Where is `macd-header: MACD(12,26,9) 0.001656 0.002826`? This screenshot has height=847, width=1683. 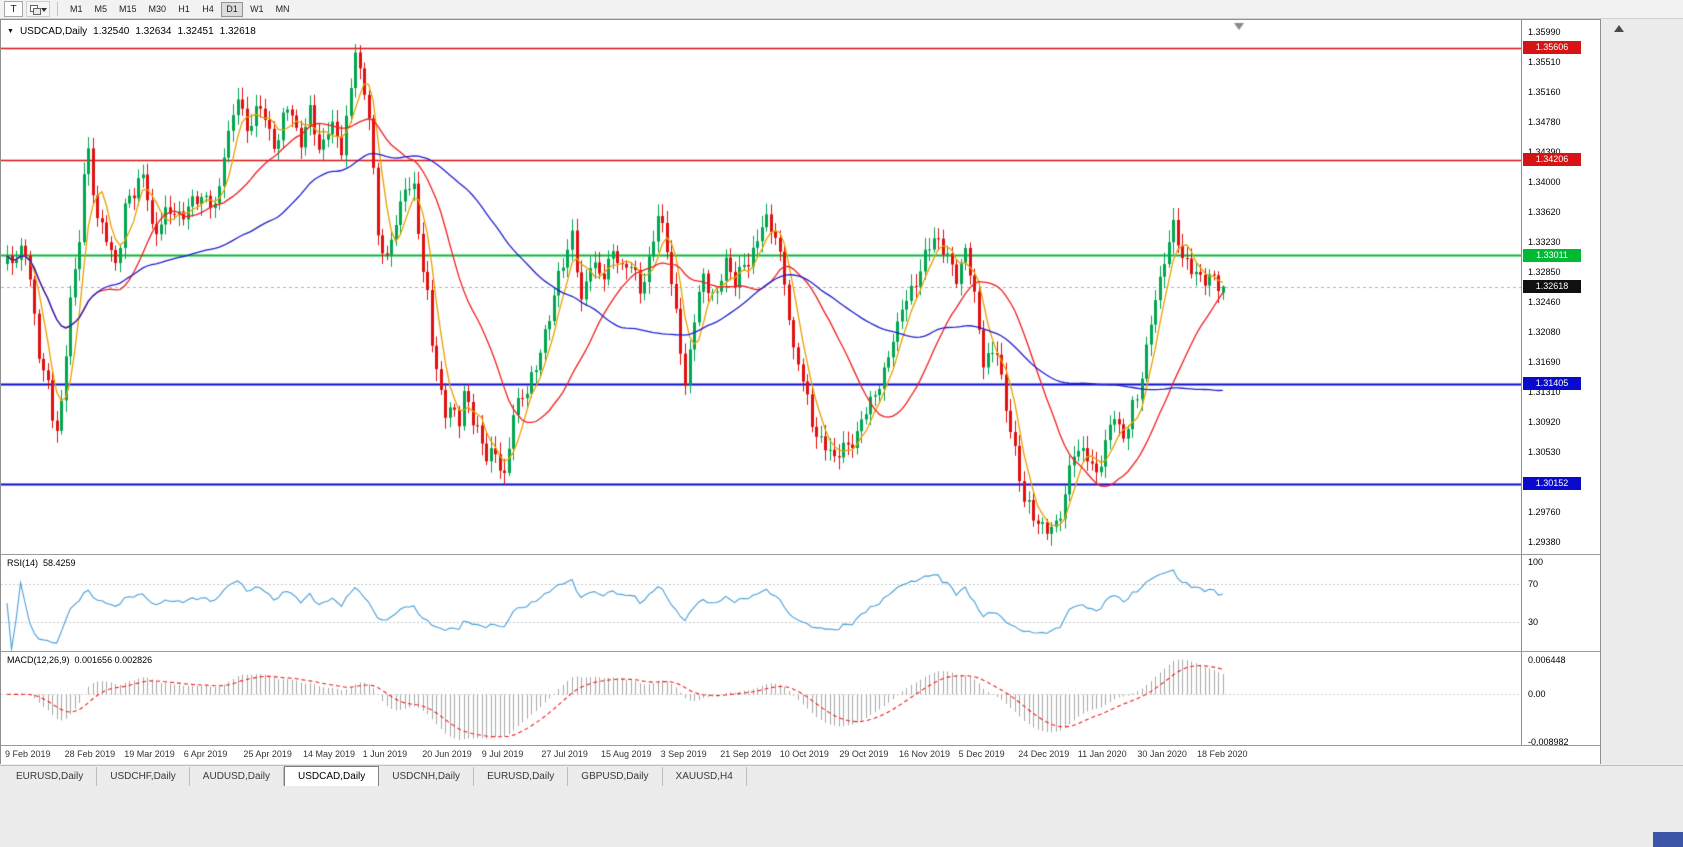
macd-header: MACD(12,26,9) 0.001656 0.002826 is located at coordinates (79, 660).